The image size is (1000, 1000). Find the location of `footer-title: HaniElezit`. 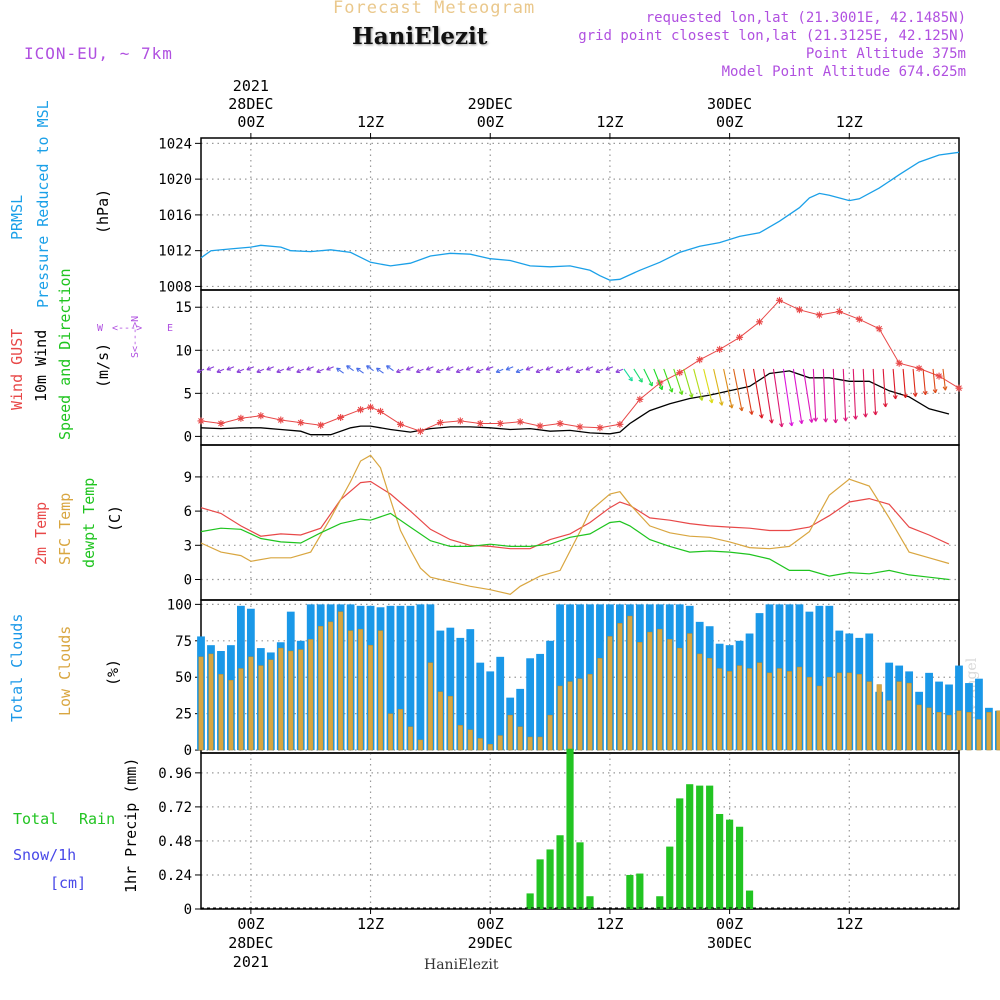

footer-title: HaniElezit is located at coordinates (461, 965).